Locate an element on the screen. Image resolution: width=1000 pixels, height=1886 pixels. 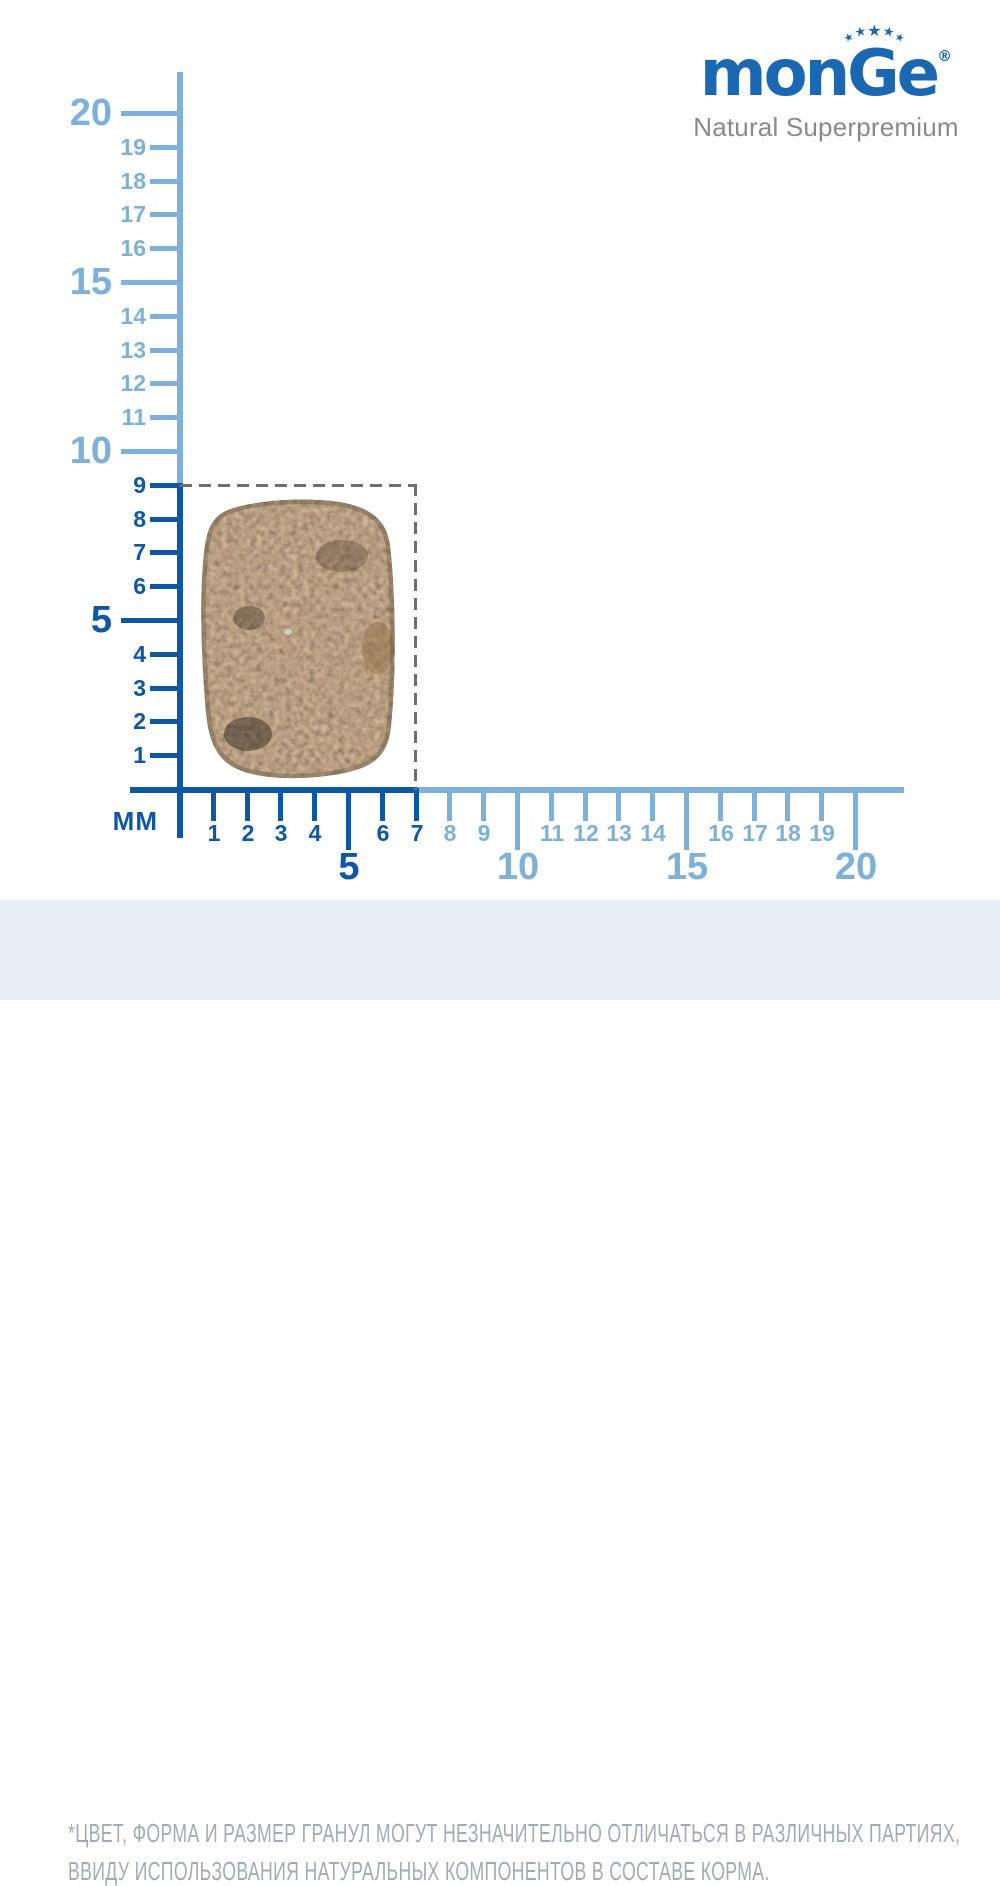
y-tick-label-3: 3 is located at coordinates (139, 688).